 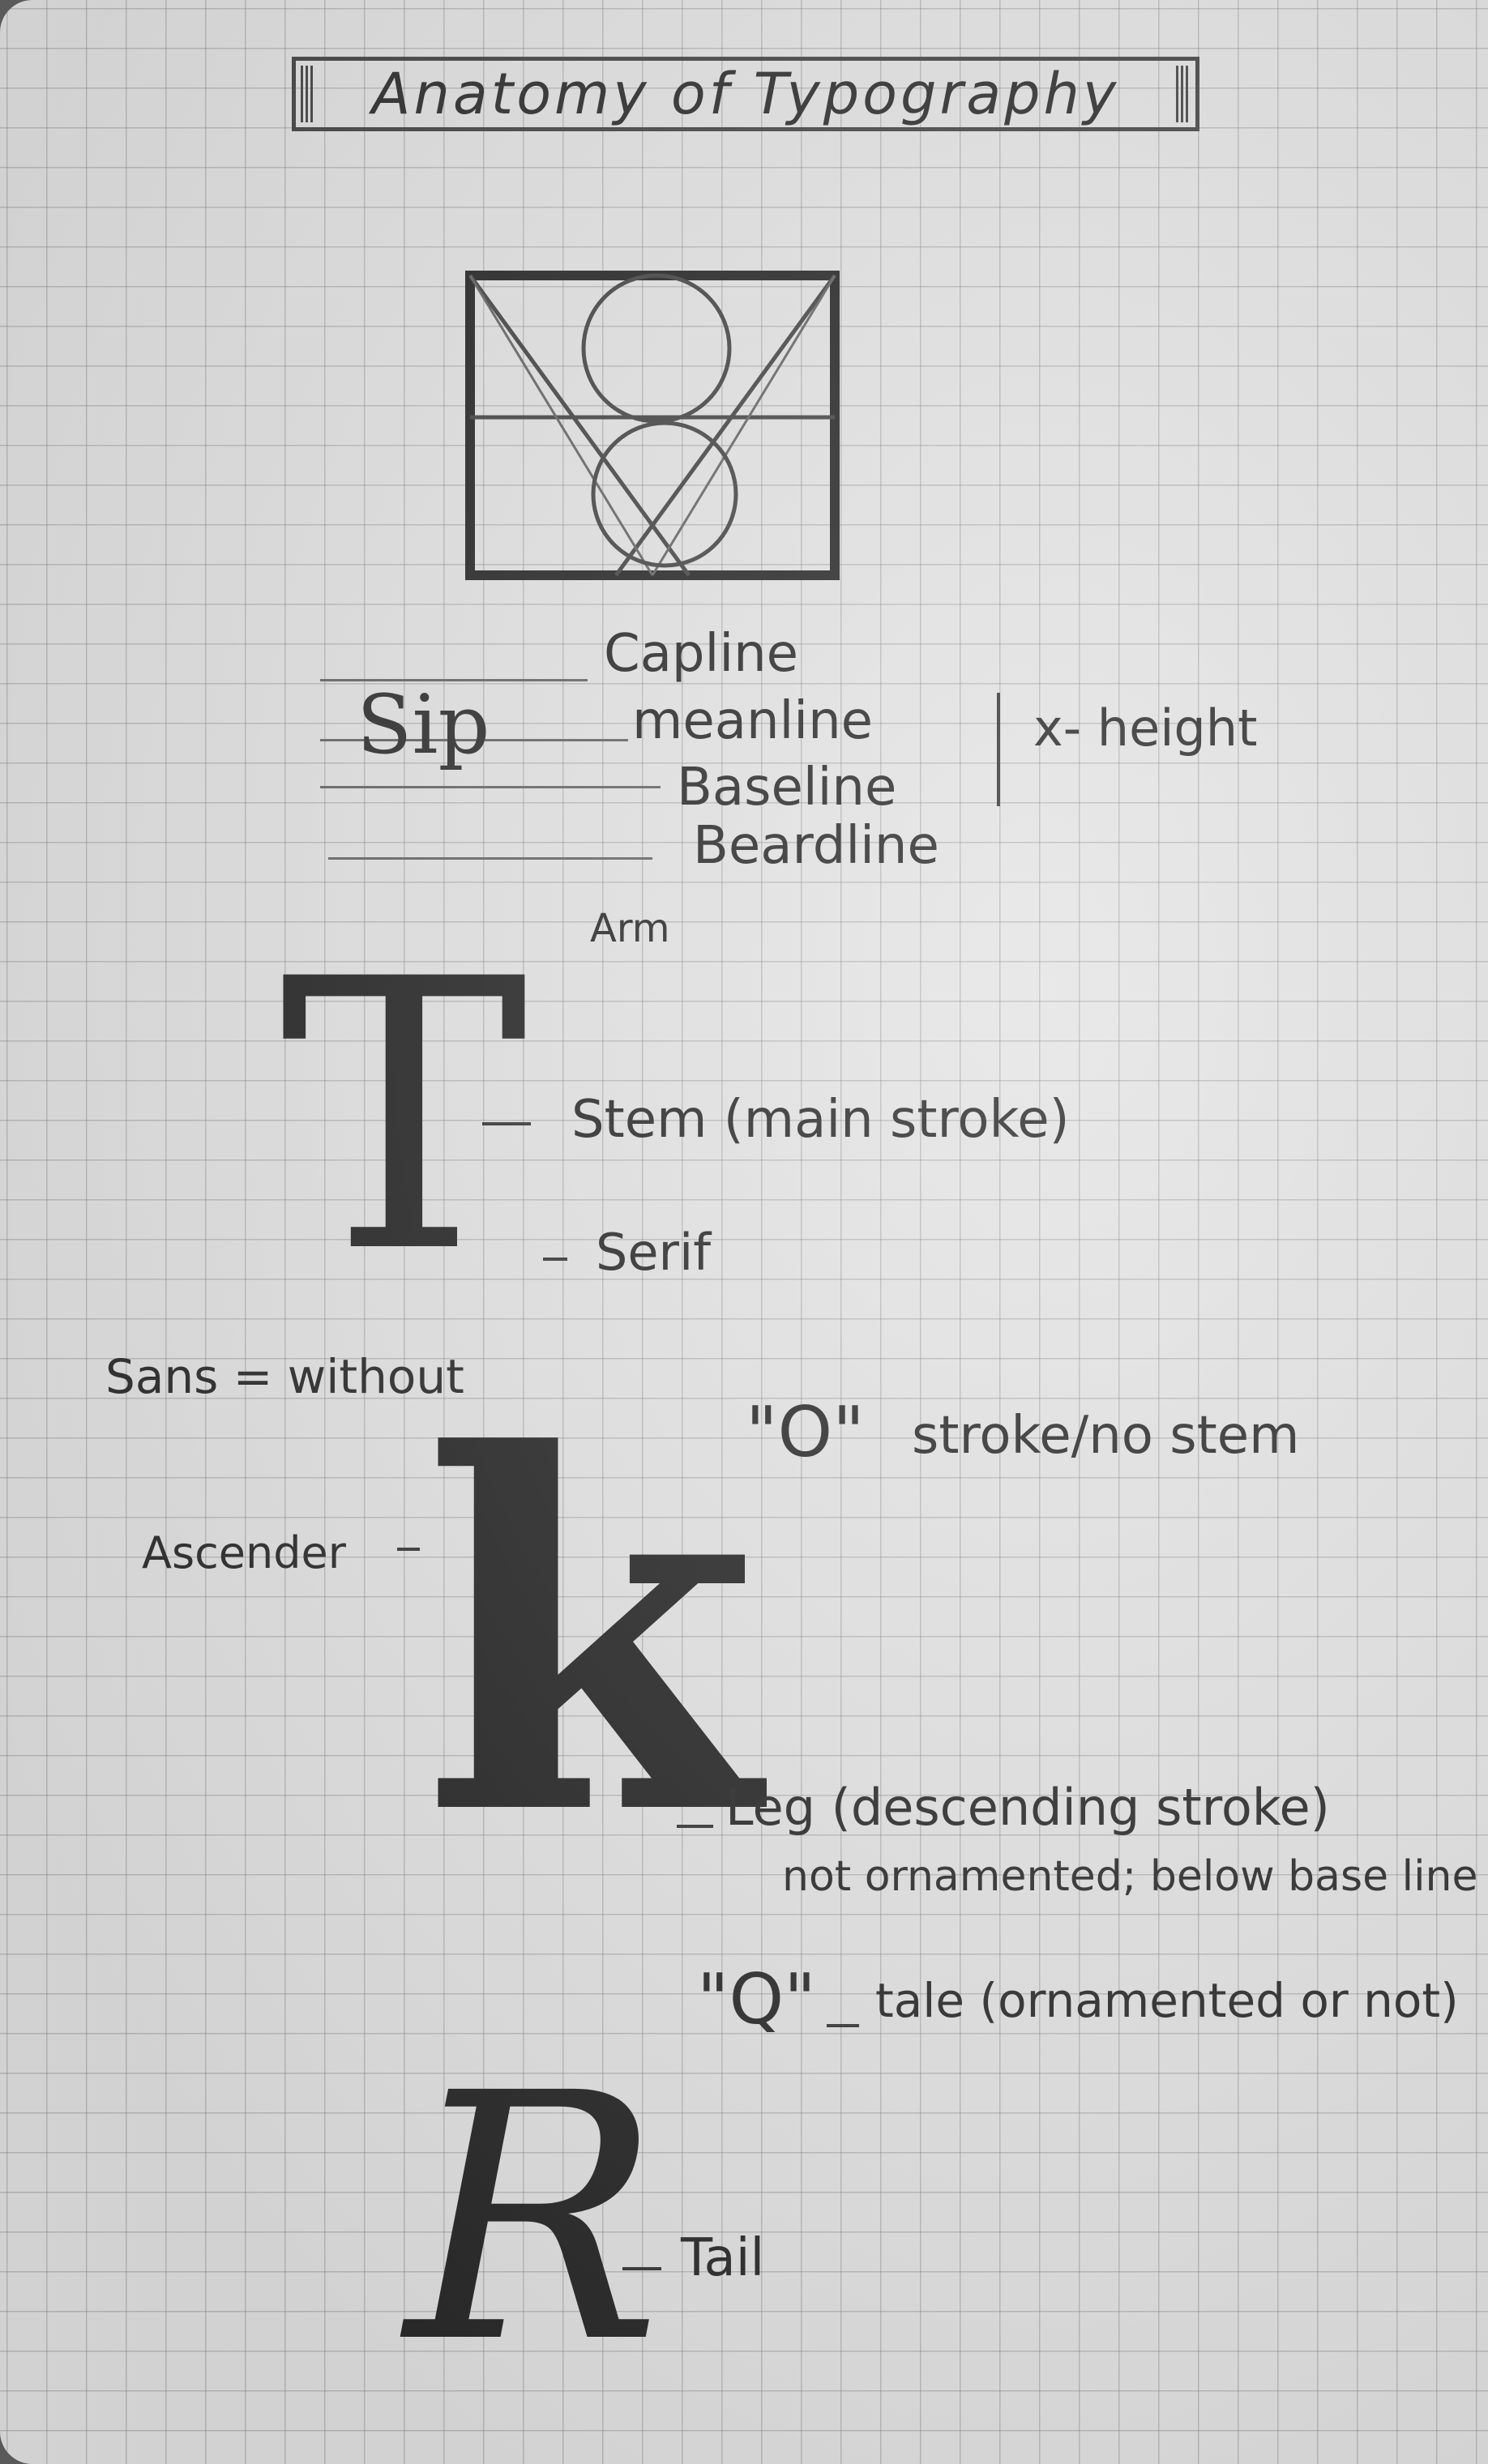 What do you see at coordinates (1106, 1436) in the screenshot?
I see `o-note: stroke/no stem` at bounding box center [1106, 1436].